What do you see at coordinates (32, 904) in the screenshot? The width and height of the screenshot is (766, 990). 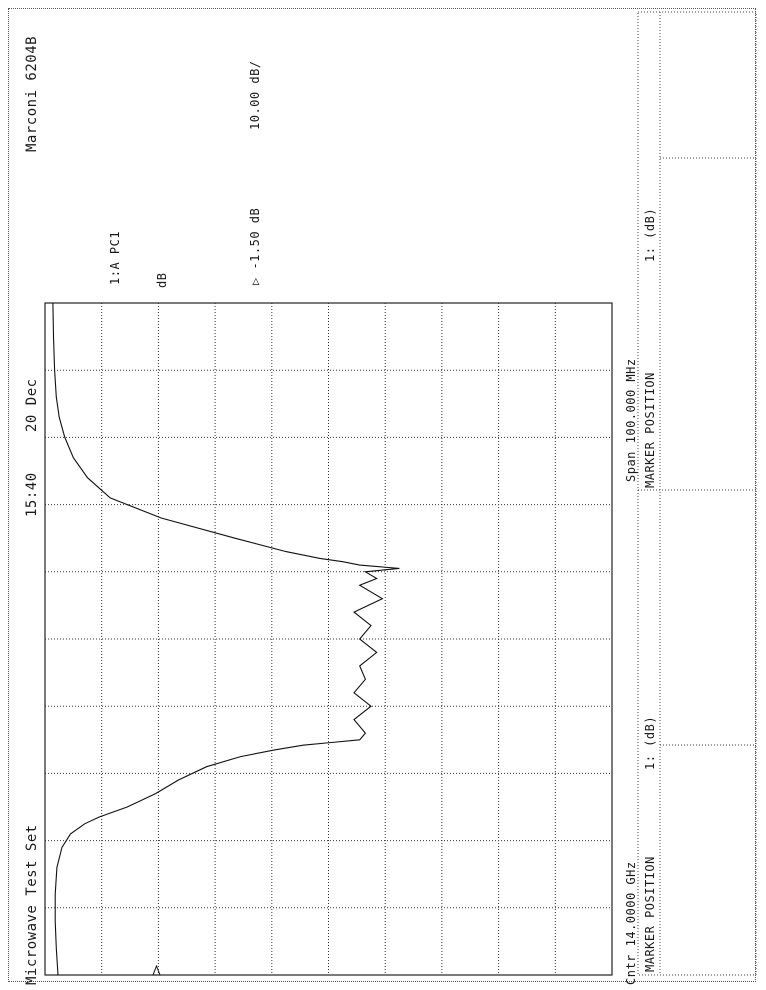 I see `page-title: Microwave Test Set` at bounding box center [32, 904].